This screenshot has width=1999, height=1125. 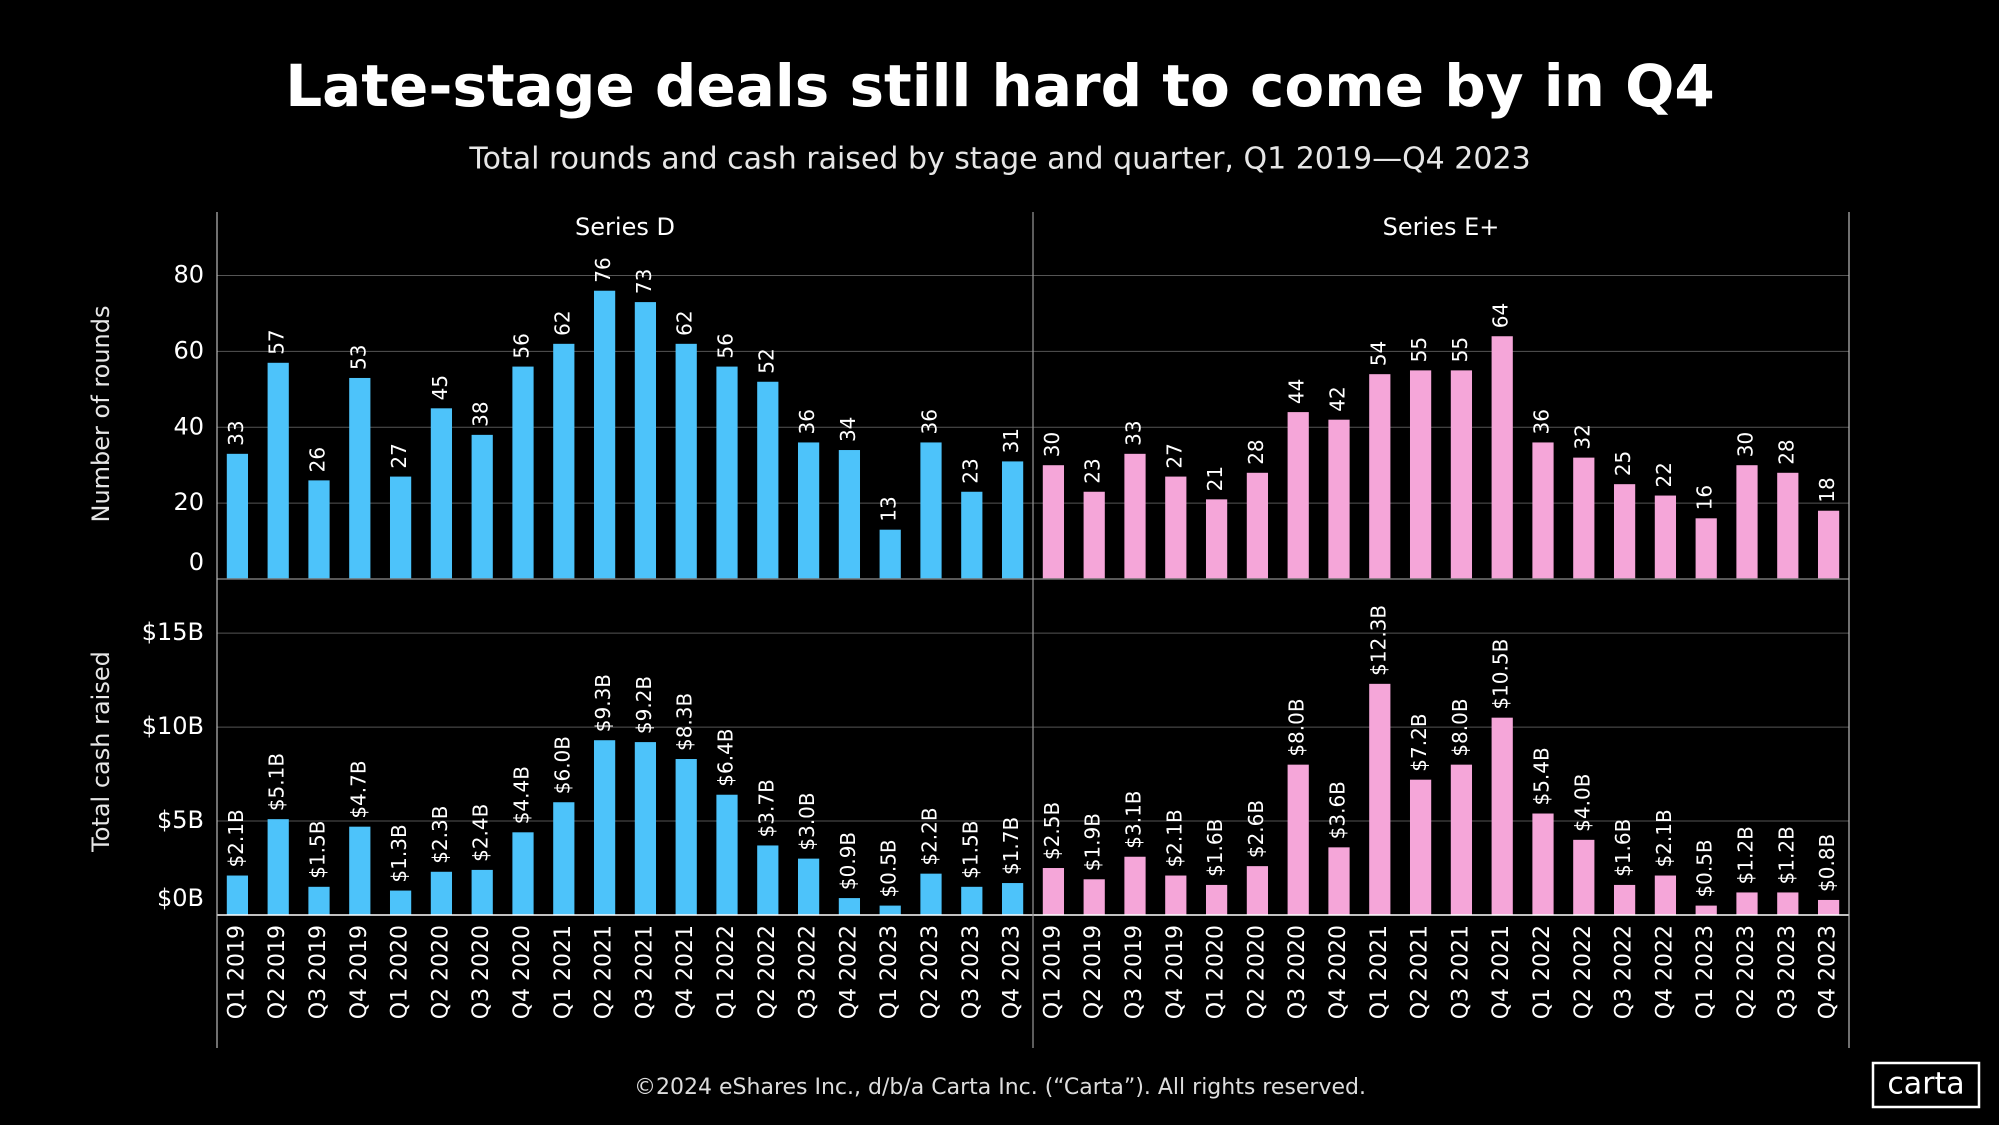 I want to click on value-label: 44, so click(x=1297, y=391).